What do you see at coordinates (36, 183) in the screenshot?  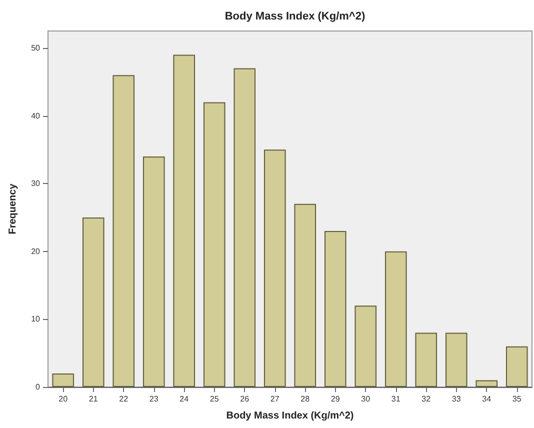 I see `y-tick-label: 30` at bounding box center [36, 183].